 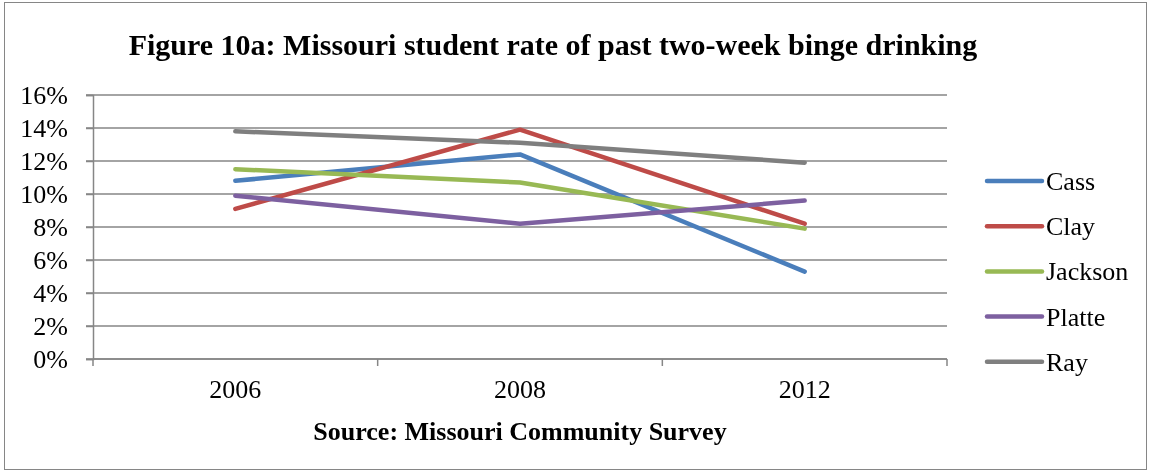 I want to click on legend-label: Platte, so click(x=1076, y=317).